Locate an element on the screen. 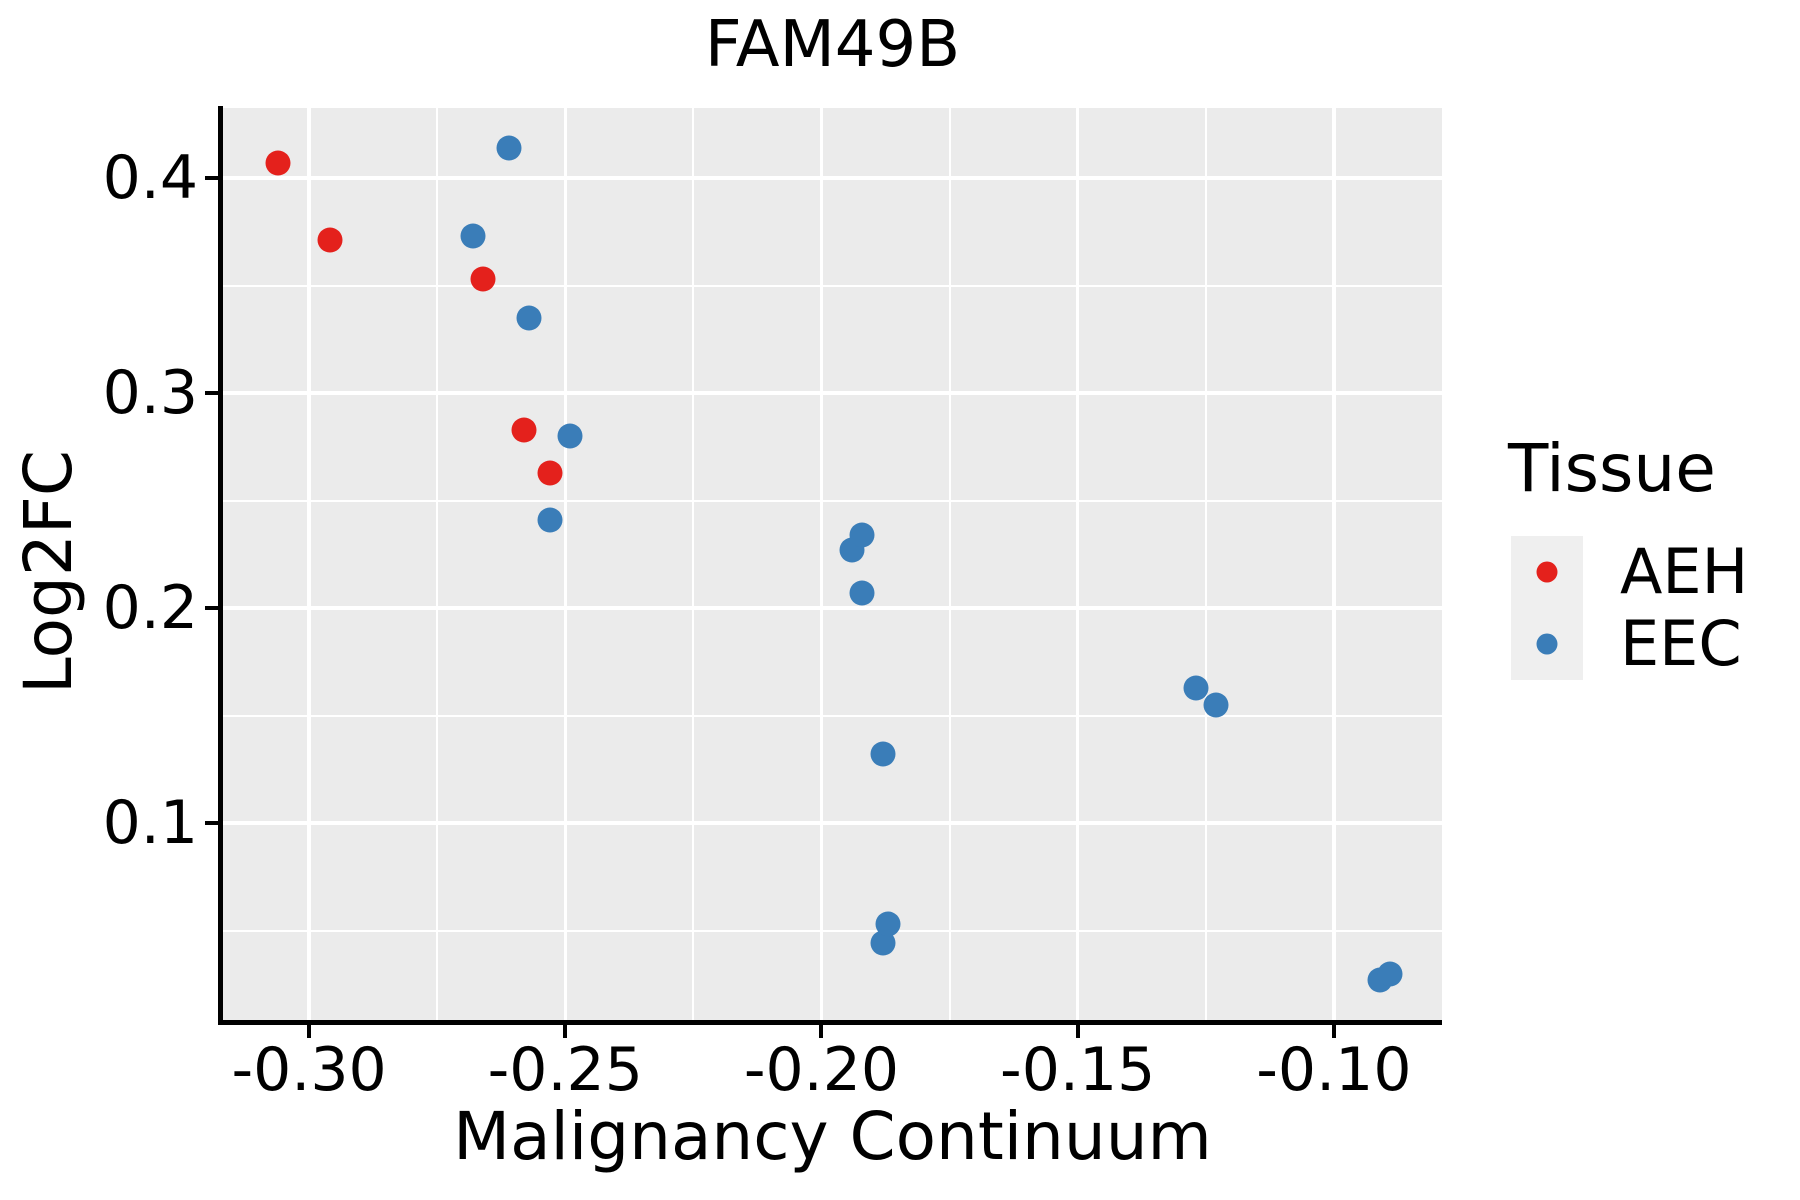 The image size is (1800, 1200). legend-entries: AEH EEC is located at coordinates (1640, 608).